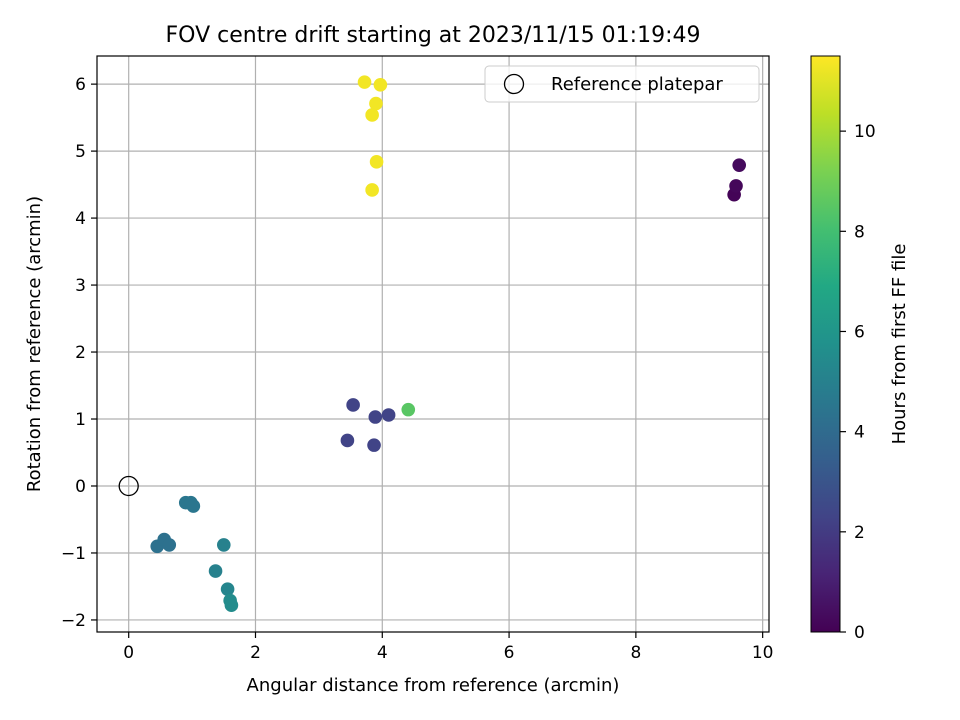 Image resolution: width=960 pixels, height=720 pixels. Describe the element at coordinates (73, 554) in the screenshot. I see `y-tick-label: −1` at that location.